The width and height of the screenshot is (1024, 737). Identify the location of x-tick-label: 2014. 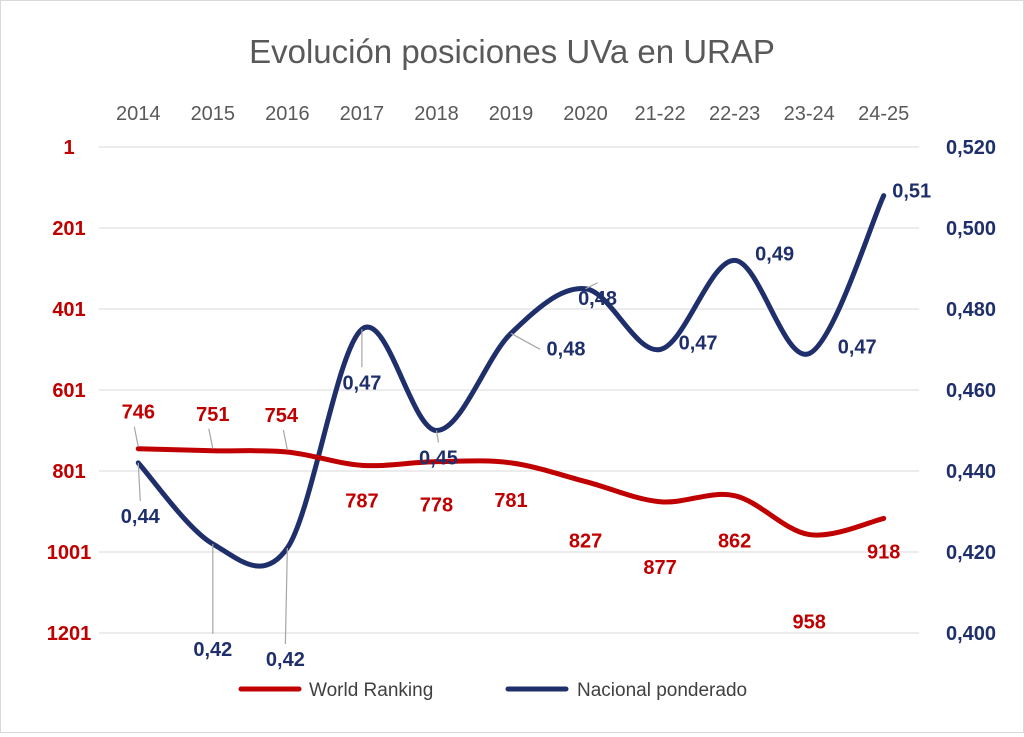
(138, 114).